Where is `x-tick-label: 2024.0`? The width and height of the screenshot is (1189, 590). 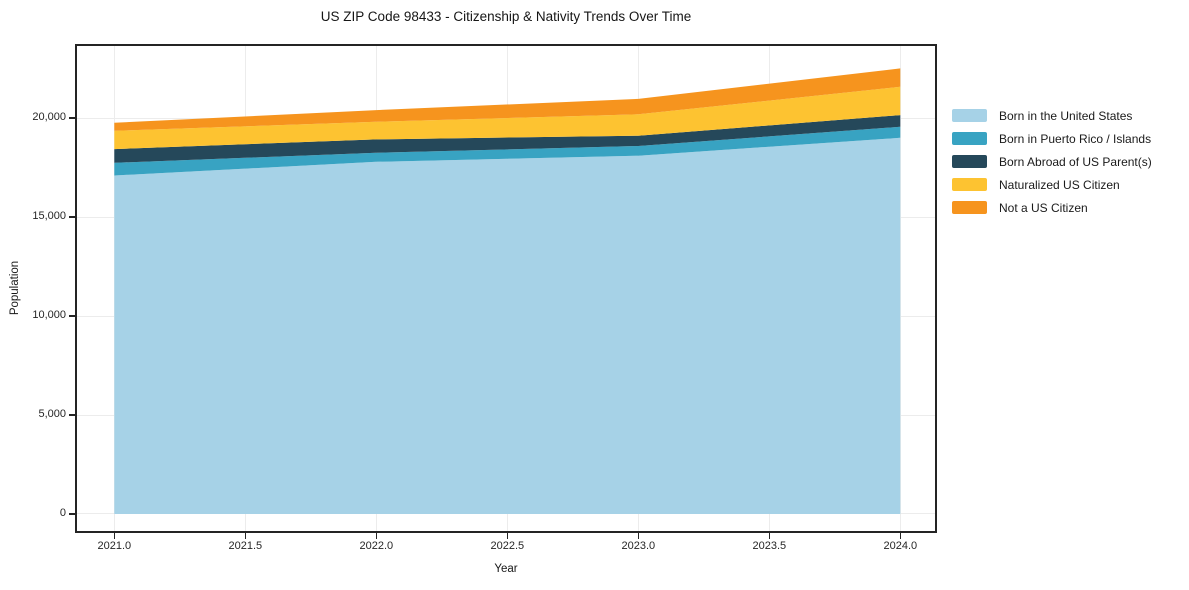
x-tick-label: 2024.0 is located at coordinates (900, 546).